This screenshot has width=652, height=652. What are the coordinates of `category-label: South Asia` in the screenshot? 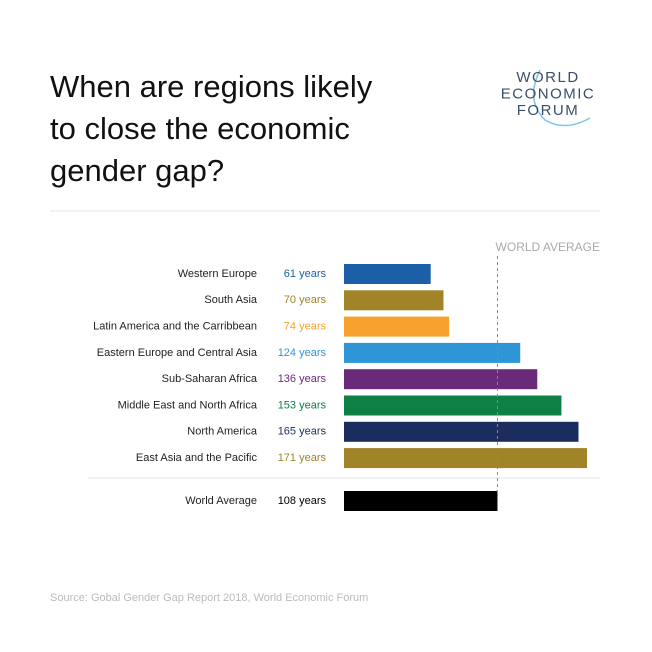 It's located at (230, 300).